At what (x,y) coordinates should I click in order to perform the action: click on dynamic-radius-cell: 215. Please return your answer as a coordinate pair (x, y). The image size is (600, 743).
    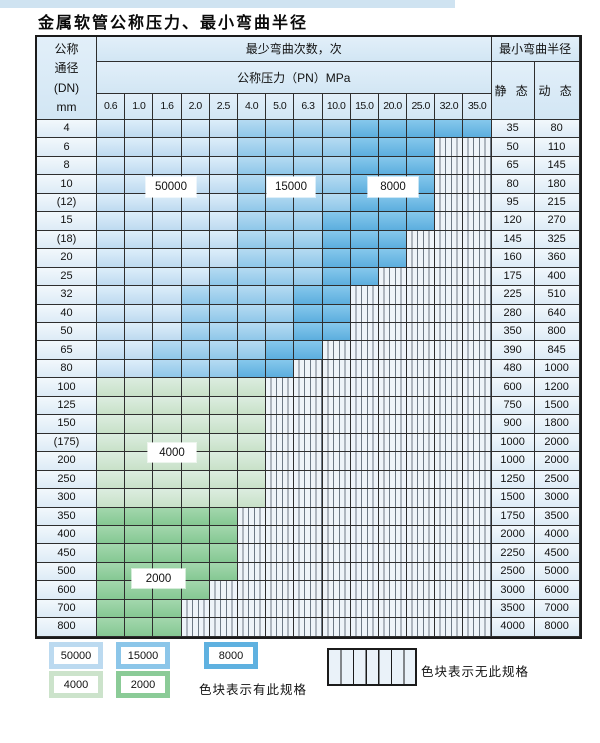
    Looking at the image, I should click on (557, 203).